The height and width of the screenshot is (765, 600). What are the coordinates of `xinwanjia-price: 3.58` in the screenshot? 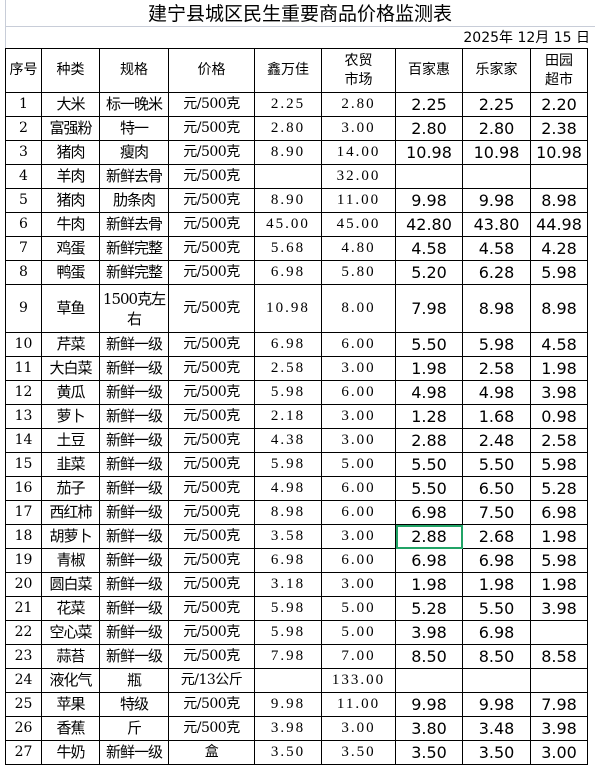 It's located at (288, 536).